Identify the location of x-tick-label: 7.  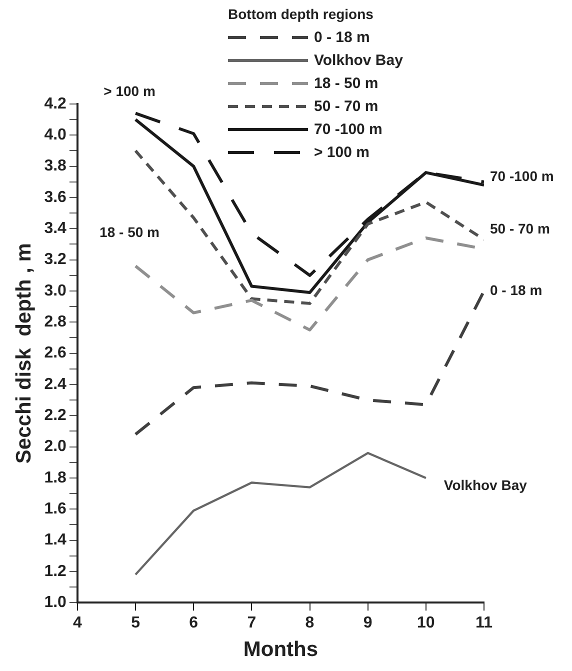
(251, 623).